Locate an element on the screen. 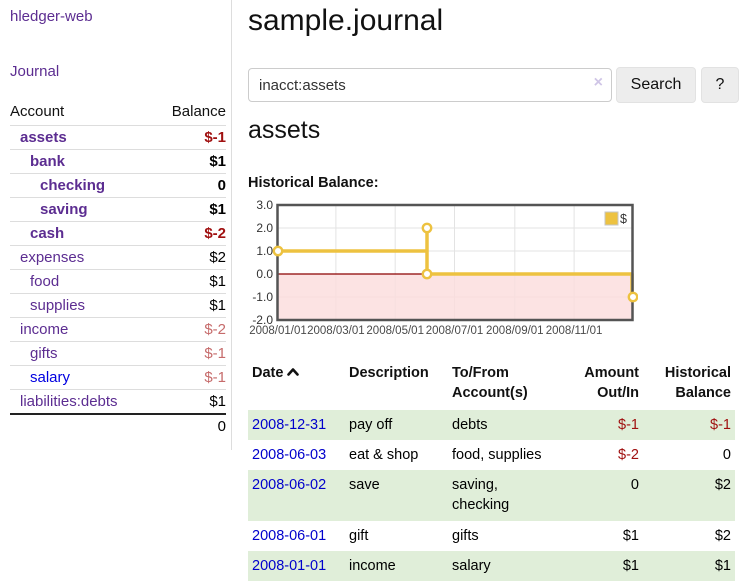  account-link-saving: saving is located at coordinates (64, 209).